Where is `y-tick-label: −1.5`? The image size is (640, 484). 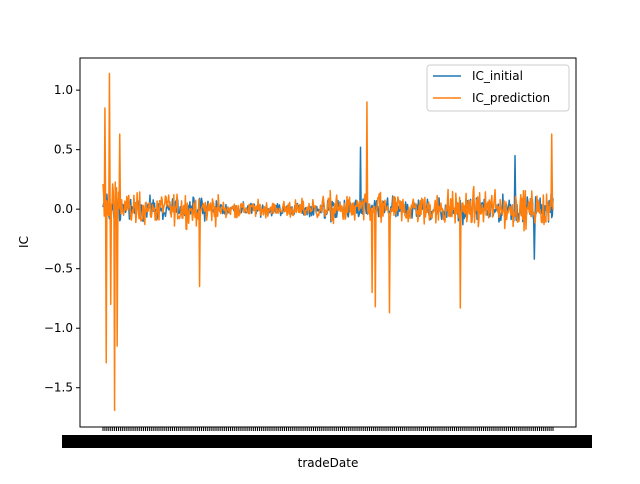
y-tick-label: −1.5 is located at coordinates (58, 388).